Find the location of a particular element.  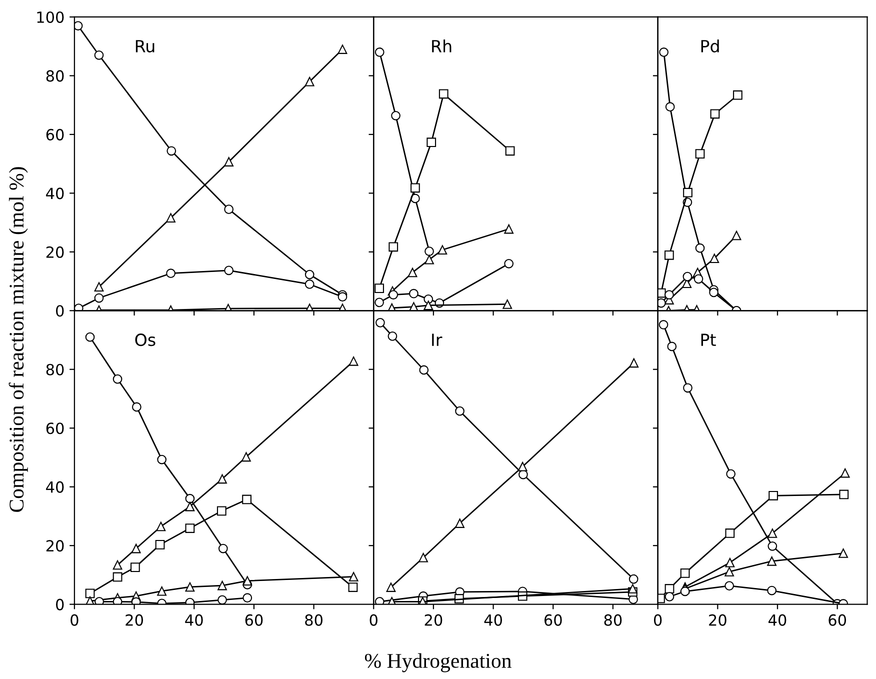

text: Rh is located at coordinates (442, 46).